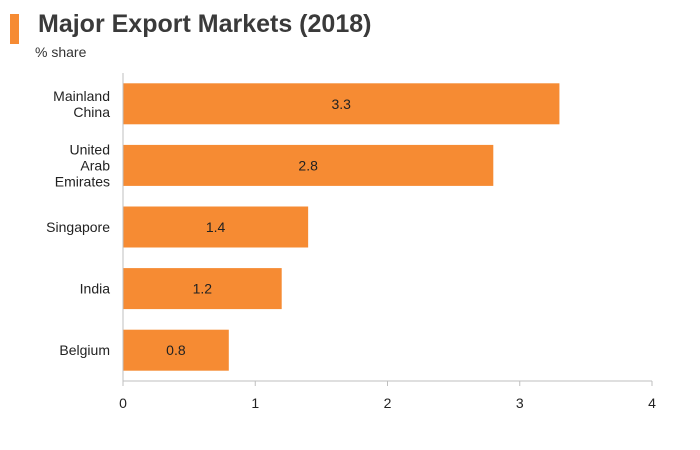 This screenshot has width=700, height=450. I want to click on data-label-1: 2.8, so click(308, 165).